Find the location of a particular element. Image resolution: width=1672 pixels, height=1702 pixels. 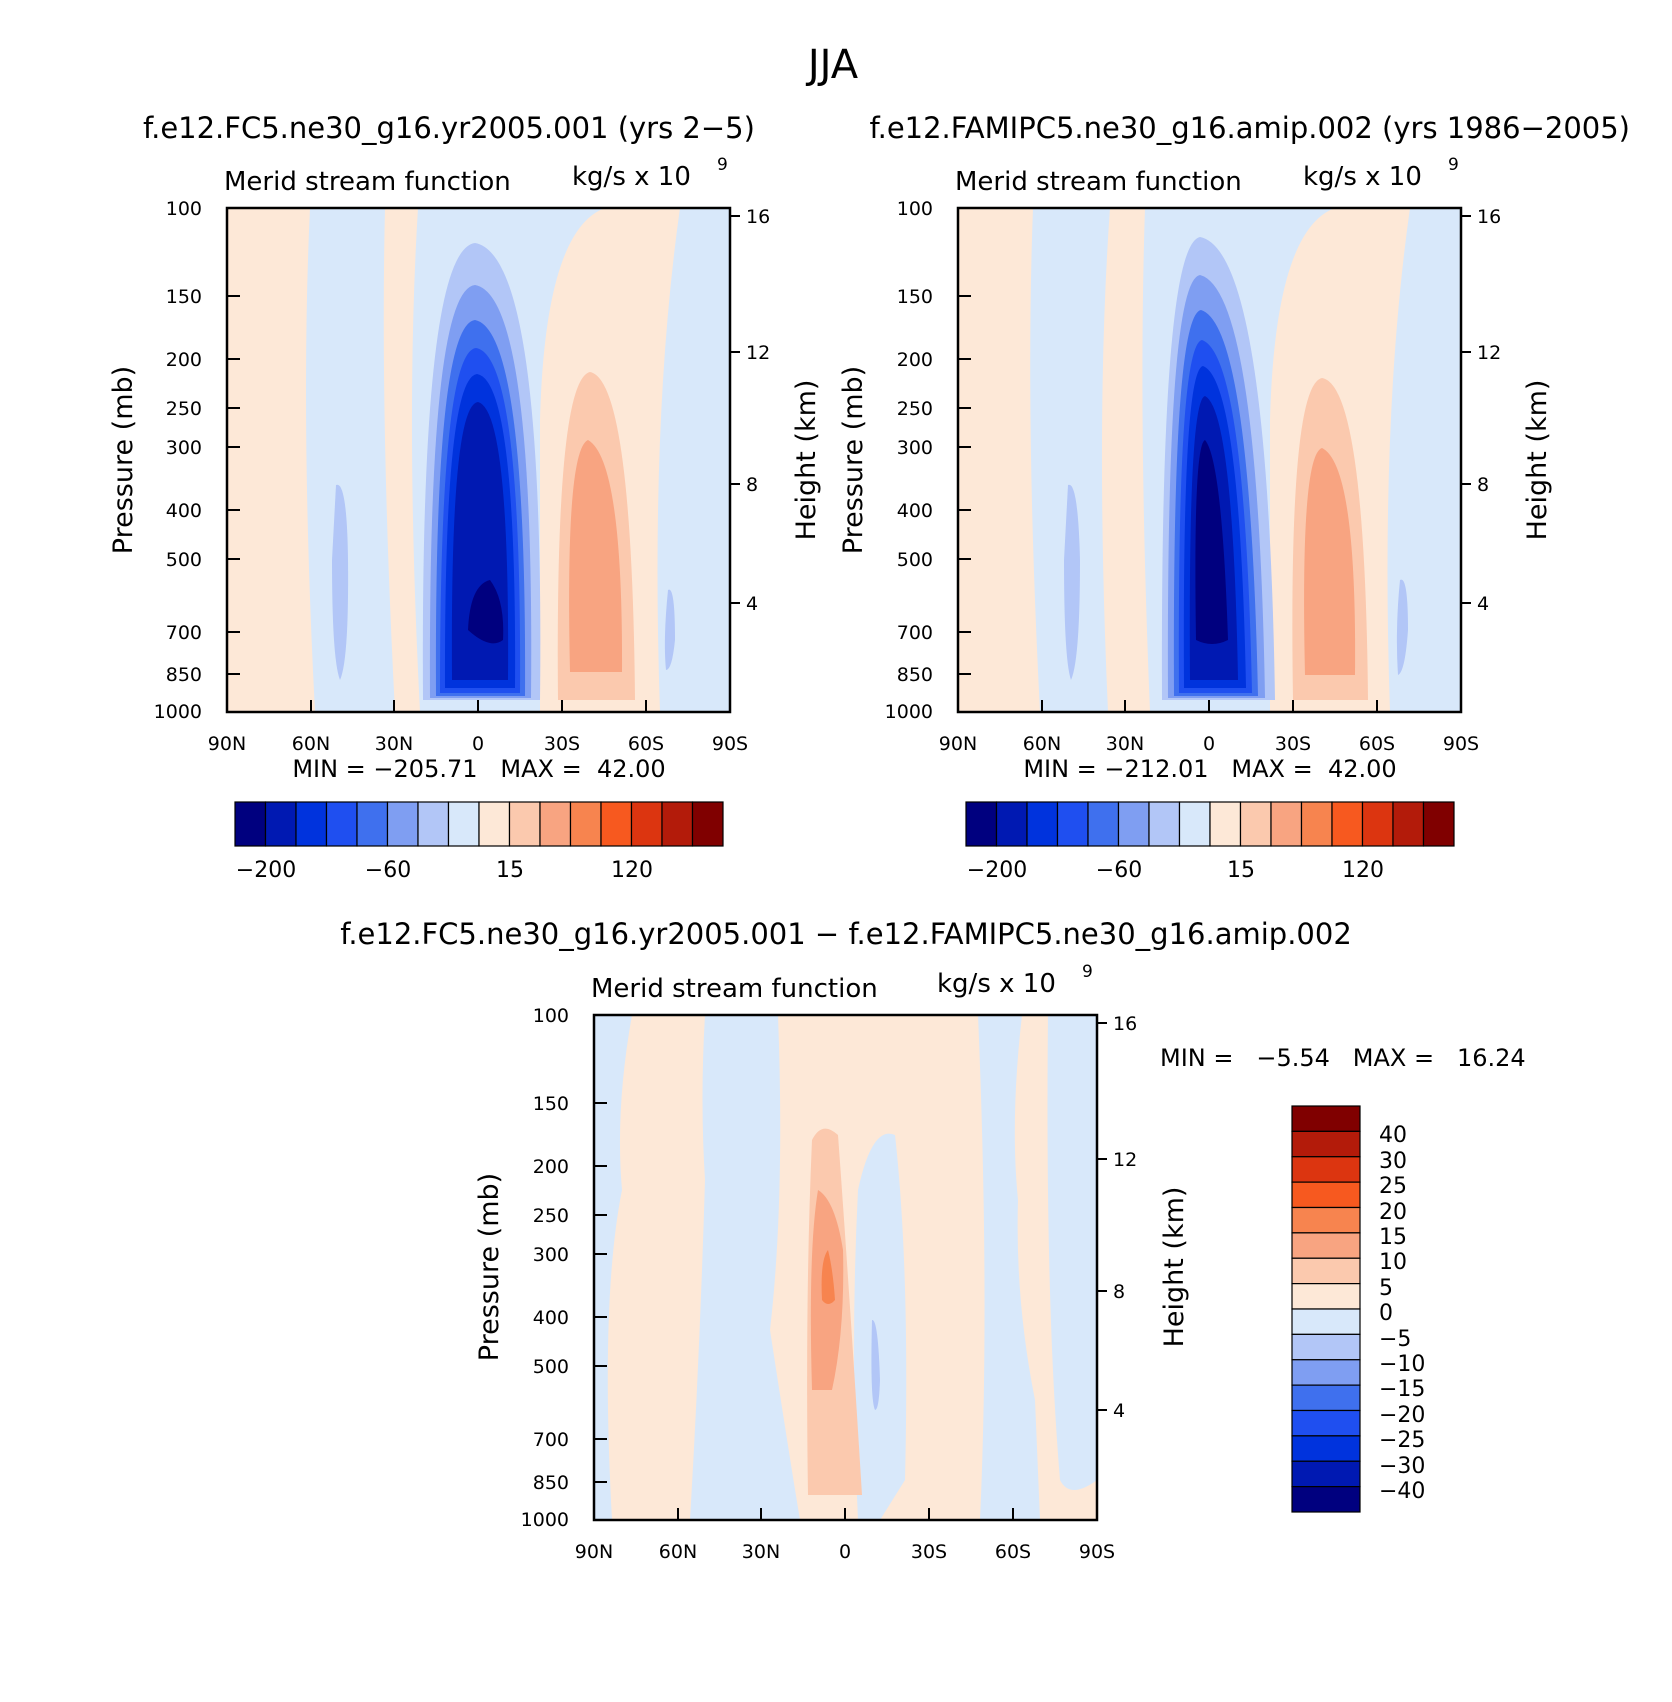

panel-left-colorbar is located at coordinates (479, 824).